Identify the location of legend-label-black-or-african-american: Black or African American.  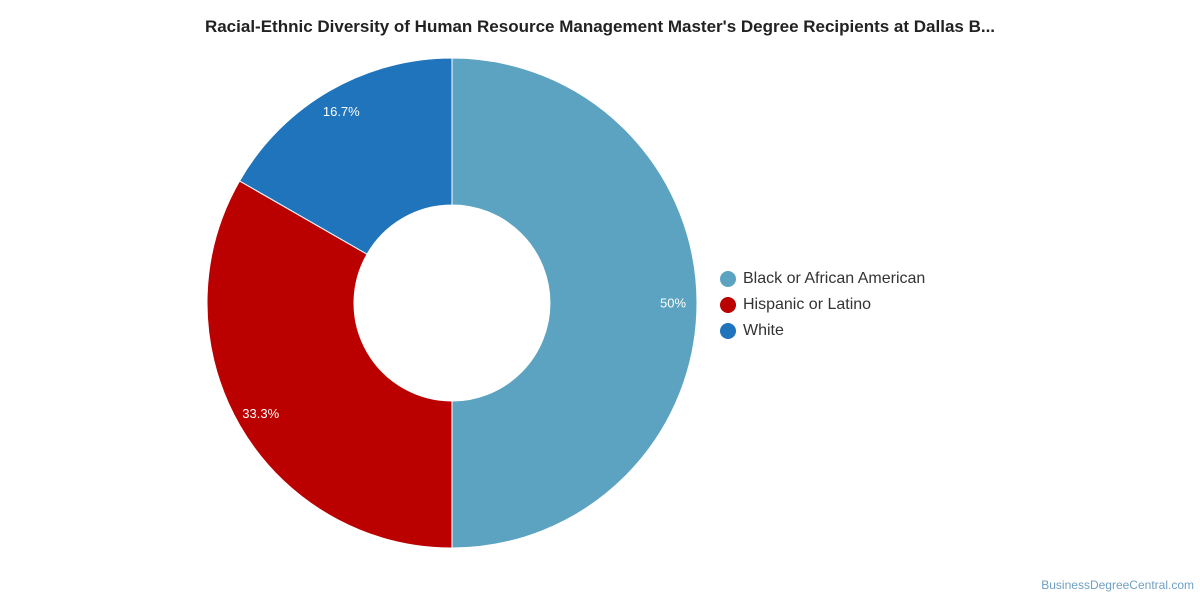
(834, 278).